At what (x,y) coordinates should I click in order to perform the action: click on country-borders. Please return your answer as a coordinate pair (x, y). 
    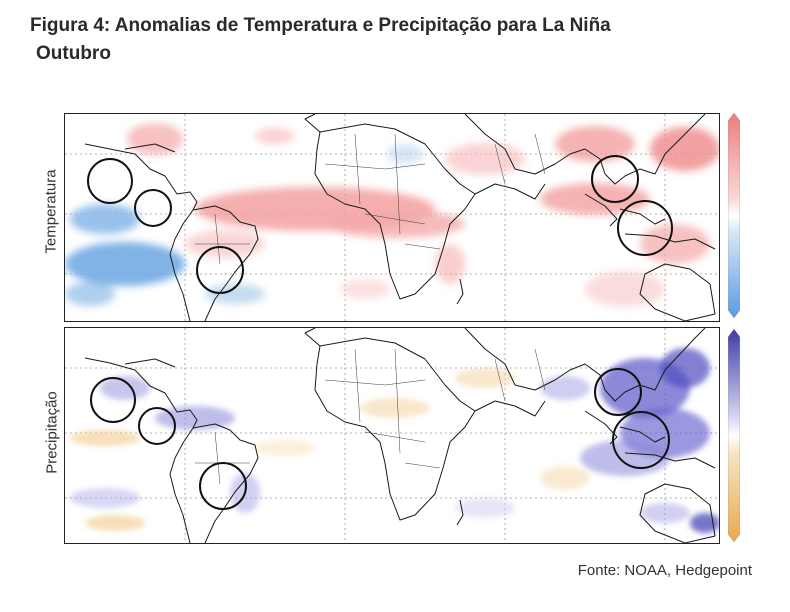
    Looking at the image, I should click on (370, 199).